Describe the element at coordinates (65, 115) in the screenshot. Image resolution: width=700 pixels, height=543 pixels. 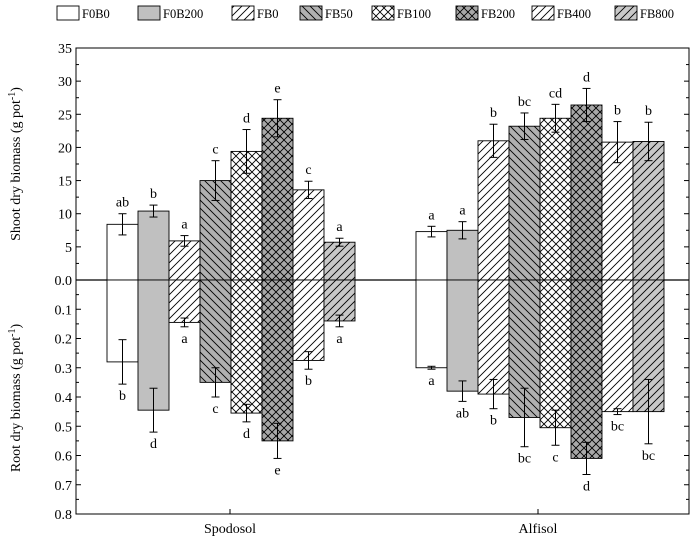
I see `y-tick-label-shoot: 25` at that location.